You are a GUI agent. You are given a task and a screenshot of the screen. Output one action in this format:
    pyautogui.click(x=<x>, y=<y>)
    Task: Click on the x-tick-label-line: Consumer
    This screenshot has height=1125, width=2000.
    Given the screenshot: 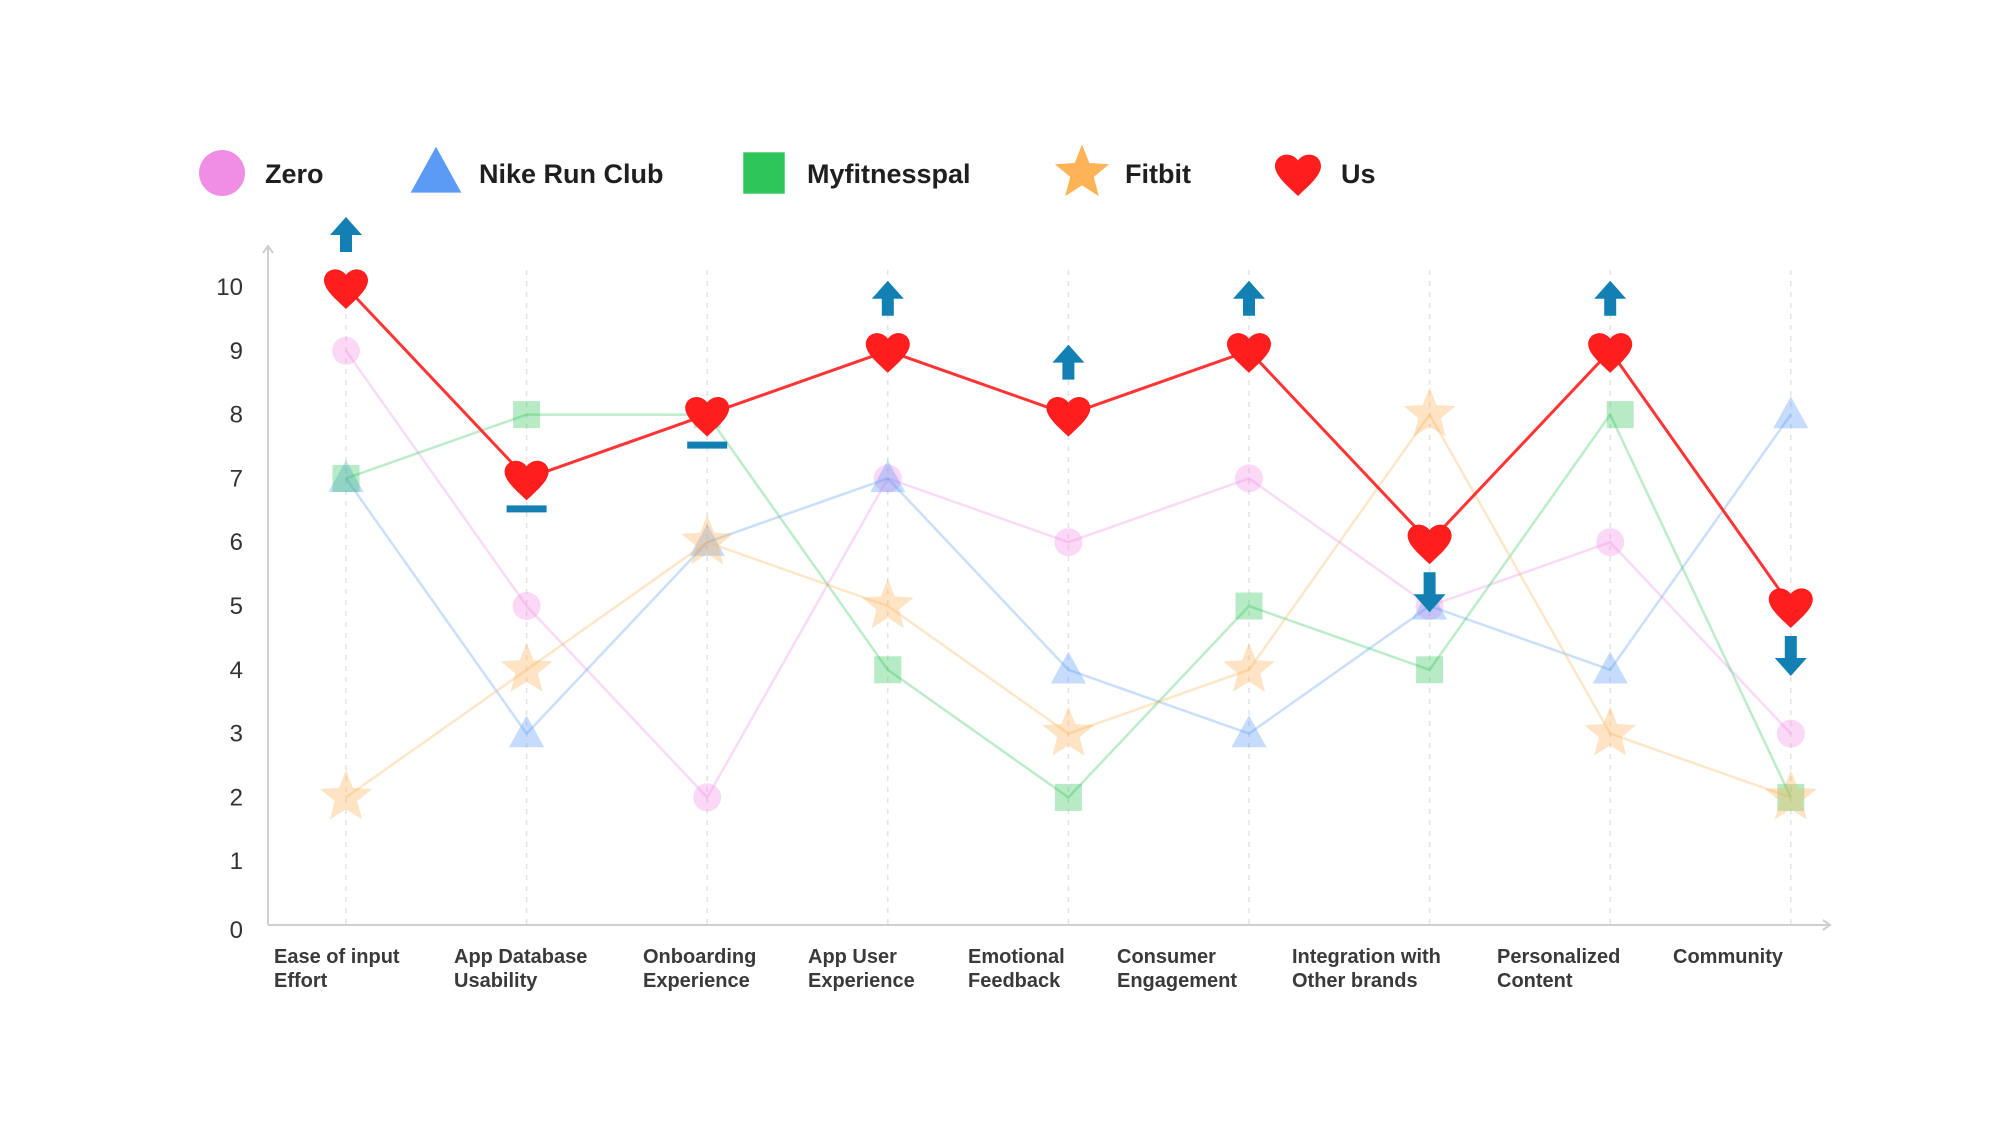 What is the action you would take?
    pyautogui.click(x=1166, y=957)
    